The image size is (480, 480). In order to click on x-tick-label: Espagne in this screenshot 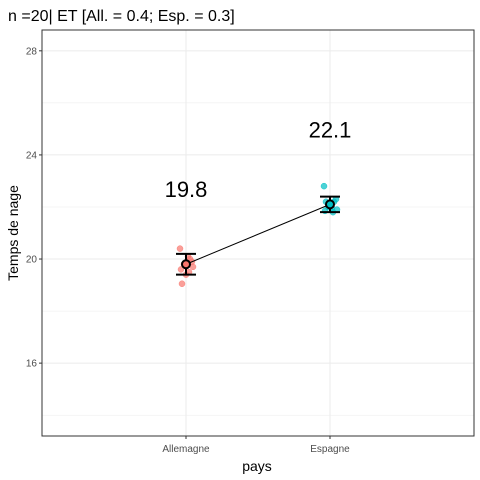, I will do `click(330, 449)`.